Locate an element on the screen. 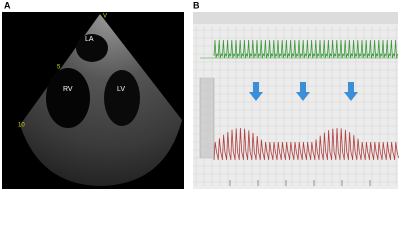  depth-marker: 10 is located at coordinates (21, 126).